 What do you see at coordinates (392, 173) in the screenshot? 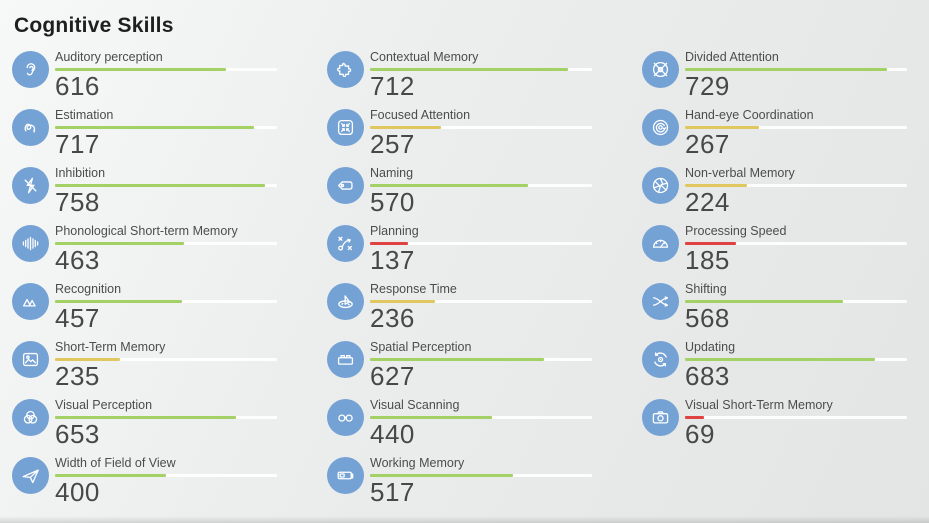
I see `skill-label: Naming` at bounding box center [392, 173].